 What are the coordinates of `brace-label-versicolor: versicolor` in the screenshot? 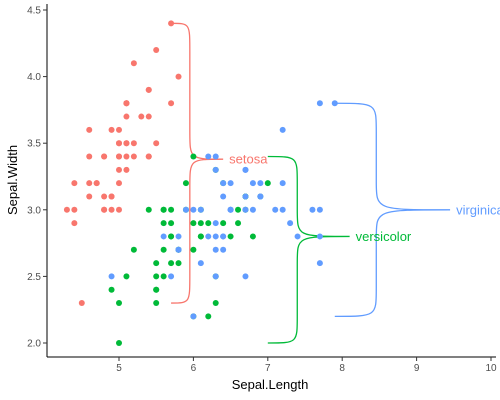 It's located at (384, 236).